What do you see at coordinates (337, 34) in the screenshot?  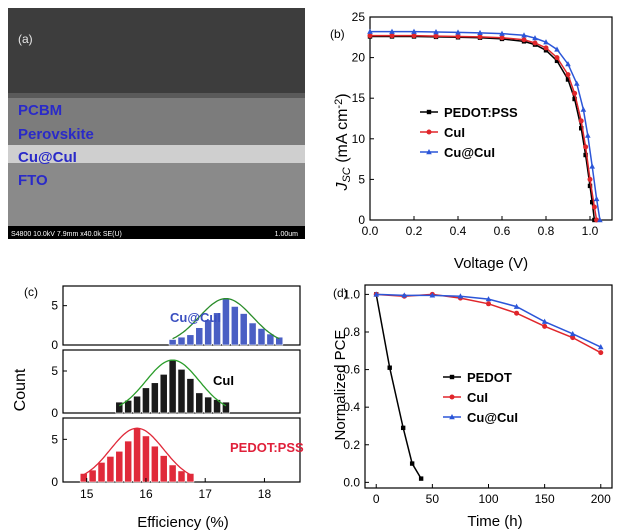 I see `panel-label-b: (b)` at bounding box center [337, 34].